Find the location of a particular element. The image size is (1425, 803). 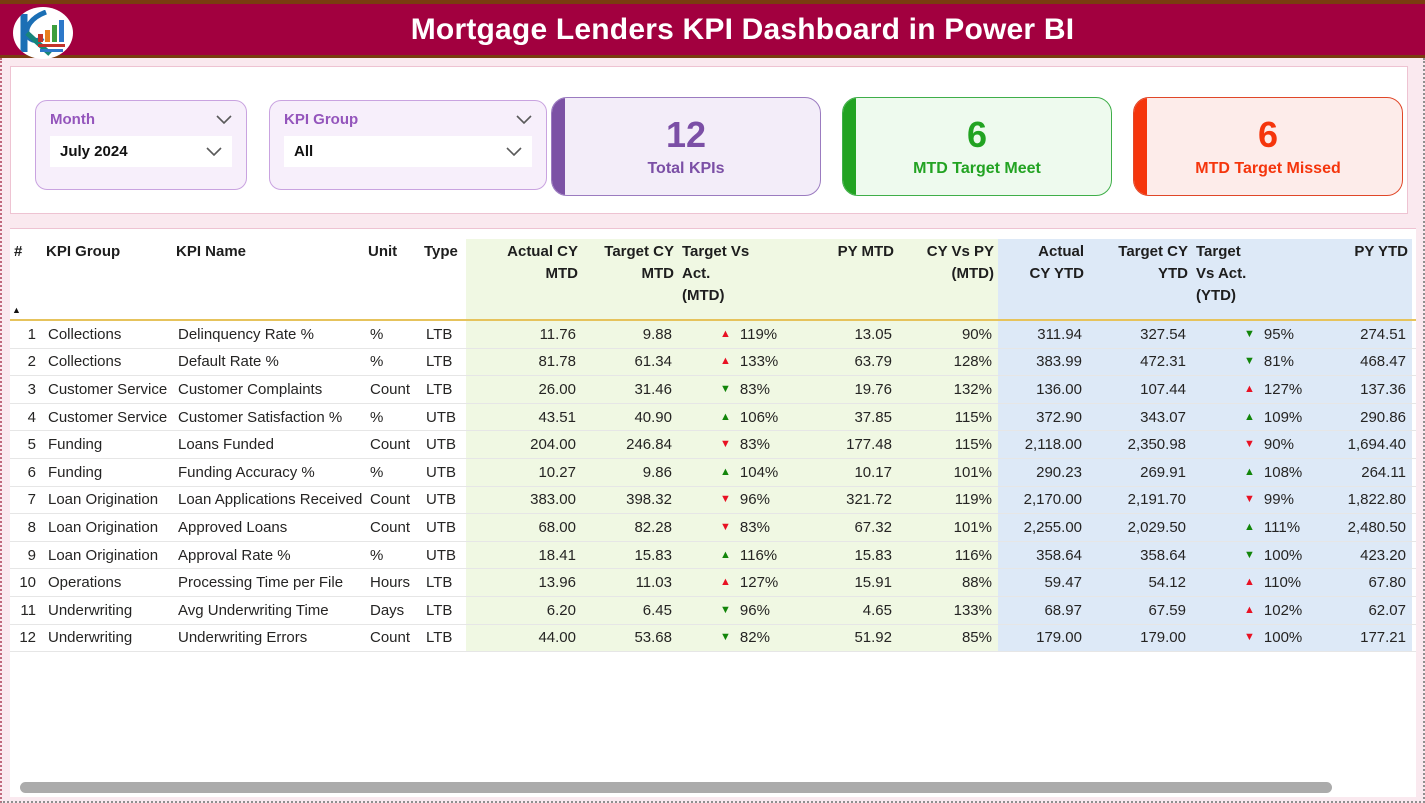

cell-tva-ytd: ▲ 109% is located at coordinates (1253, 417).